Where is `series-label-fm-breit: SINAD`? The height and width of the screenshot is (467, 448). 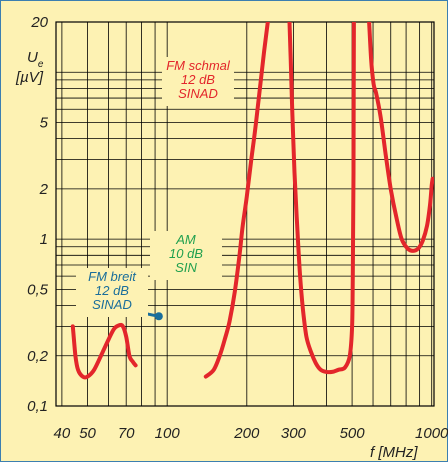
series-label-fm-breit: SINAD is located at coordinates (112, 304).